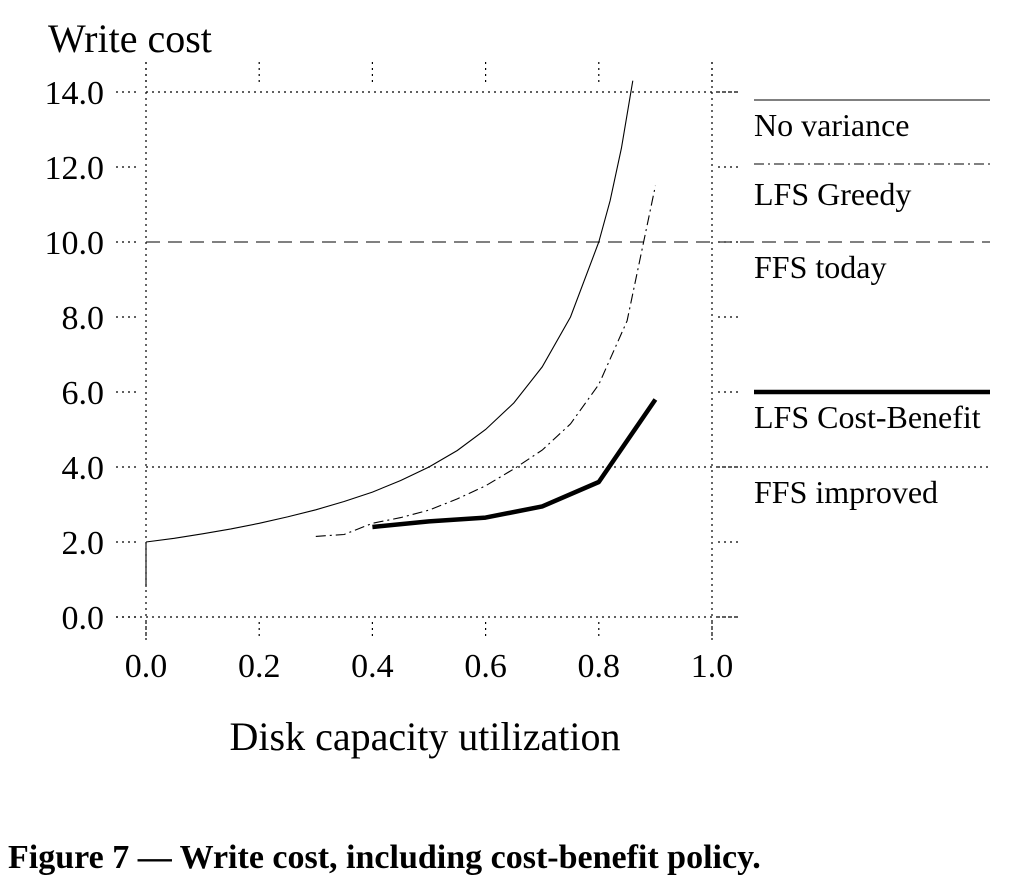 The height and width of the screenshot is (882, 1030). What do you see at coordinates (259, 666) in the screenshot?
I see `x-tick-label: 0.2` at bounding box center [259, 666].